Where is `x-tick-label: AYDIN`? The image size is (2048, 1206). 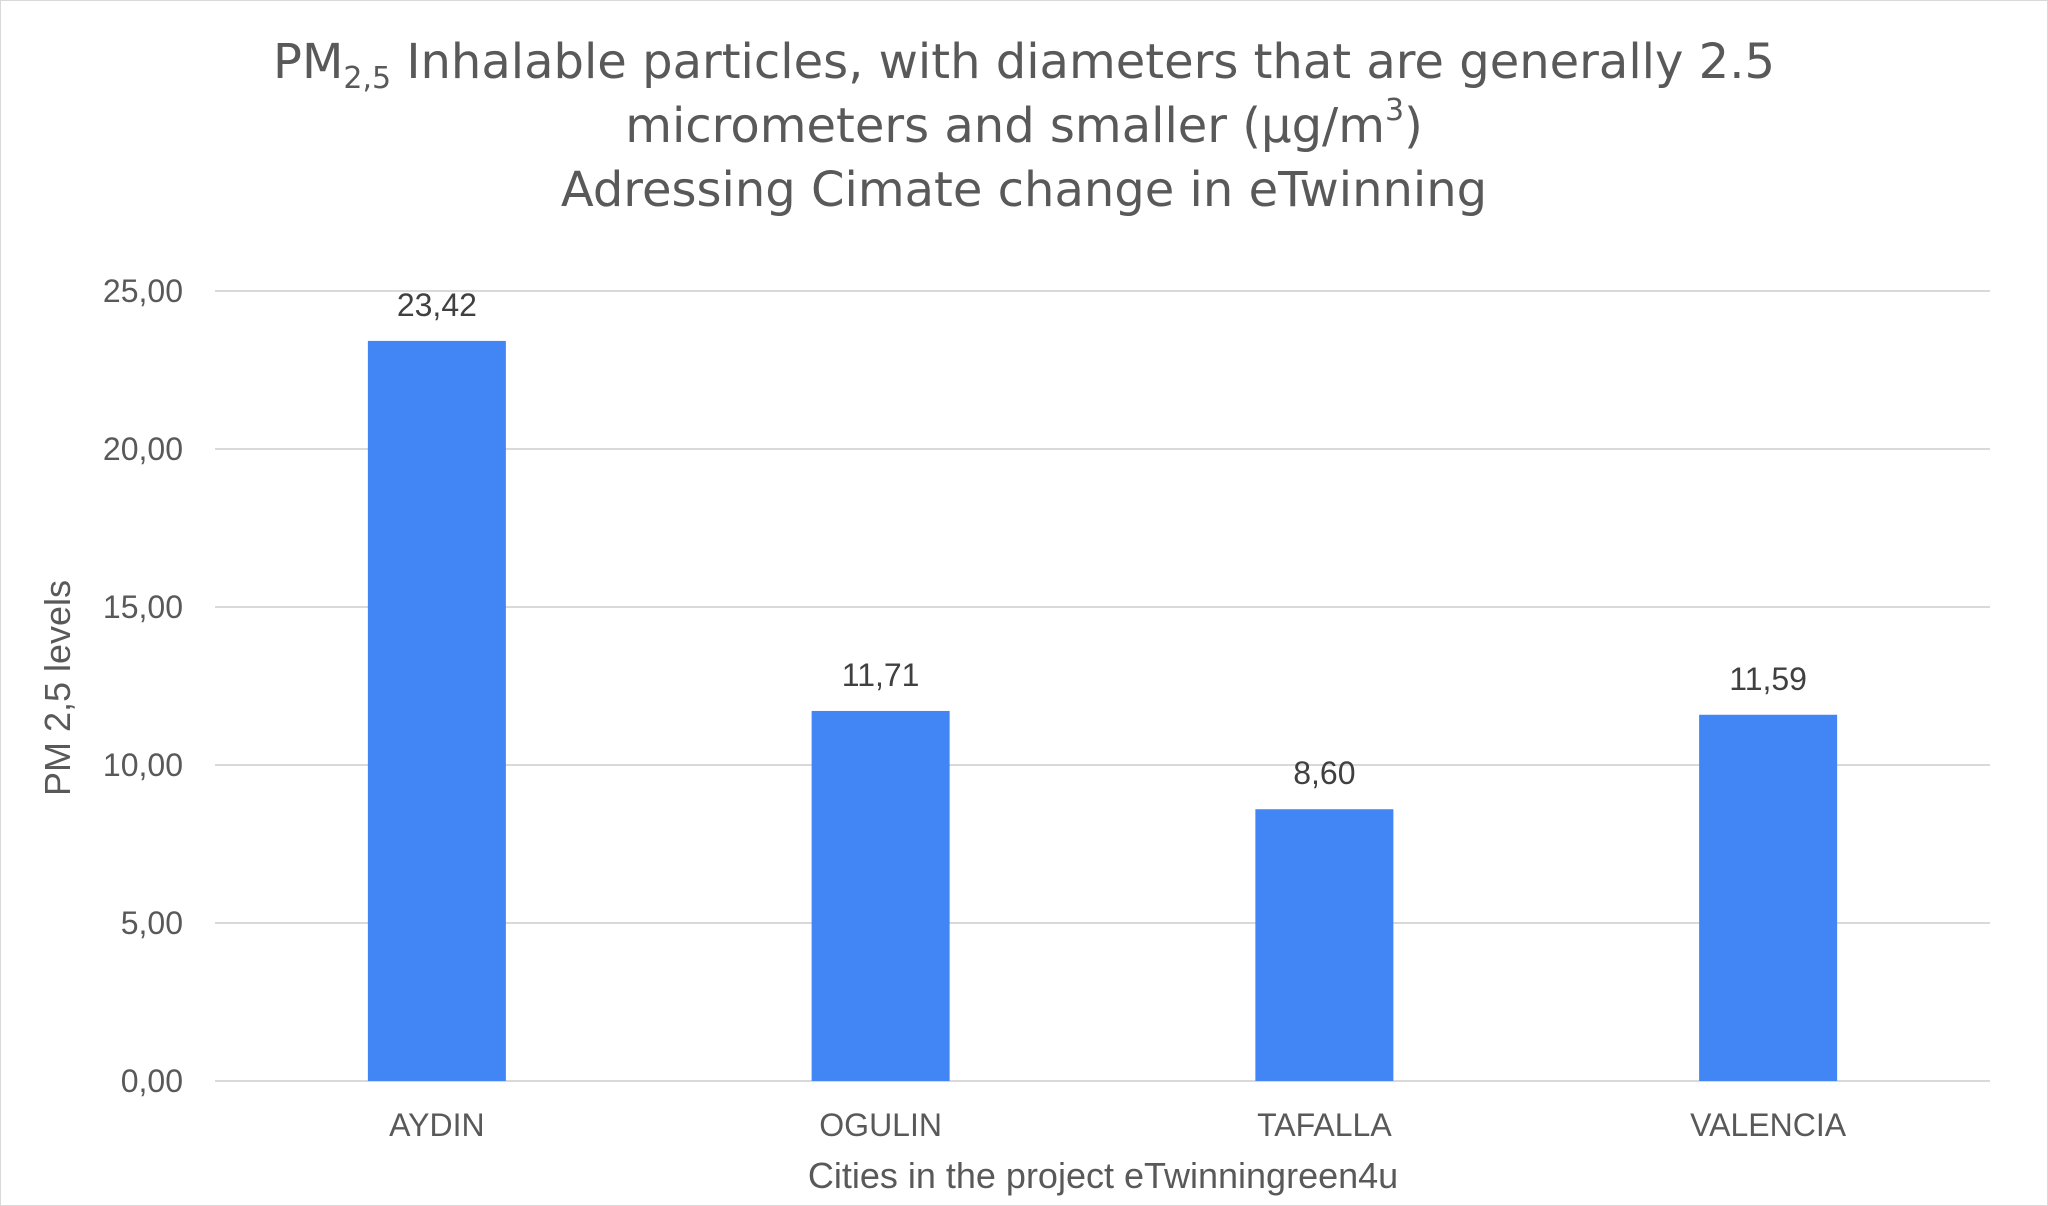
x-tick-label: AYDIN is located at coordinates (436, 1125).